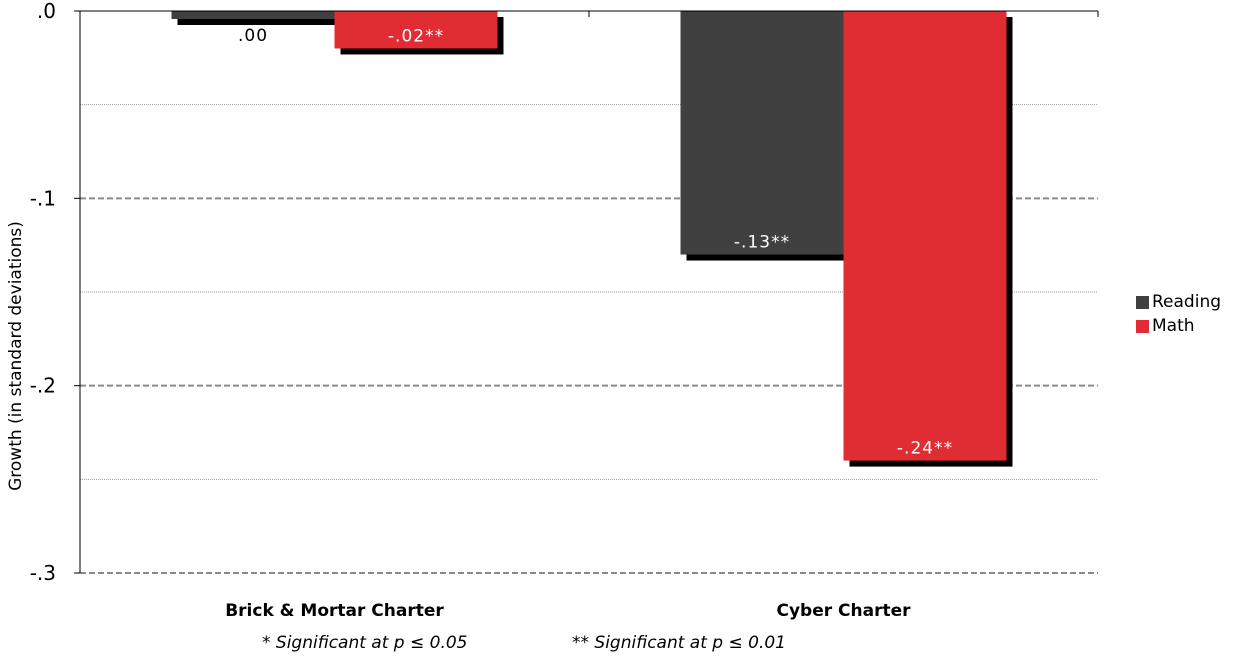 Image resolution: width=1238 pixels, height=657 pixels. Describe the element at coordinates (925, 449) in the screenshot. I see `data-label-math-1: -.24**` at that location.